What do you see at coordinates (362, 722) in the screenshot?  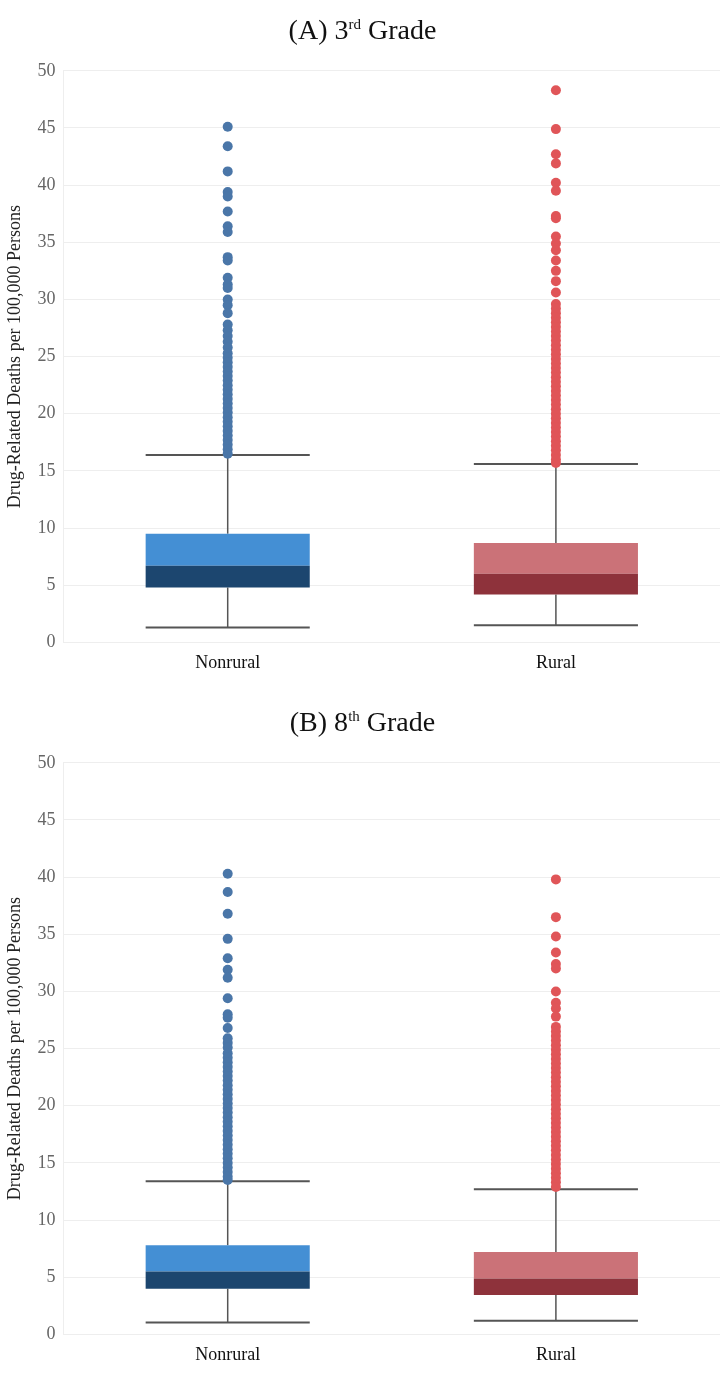 I see `chart-title: (B) 8$^{th}$ Grade` at bounding box center [362, 722].